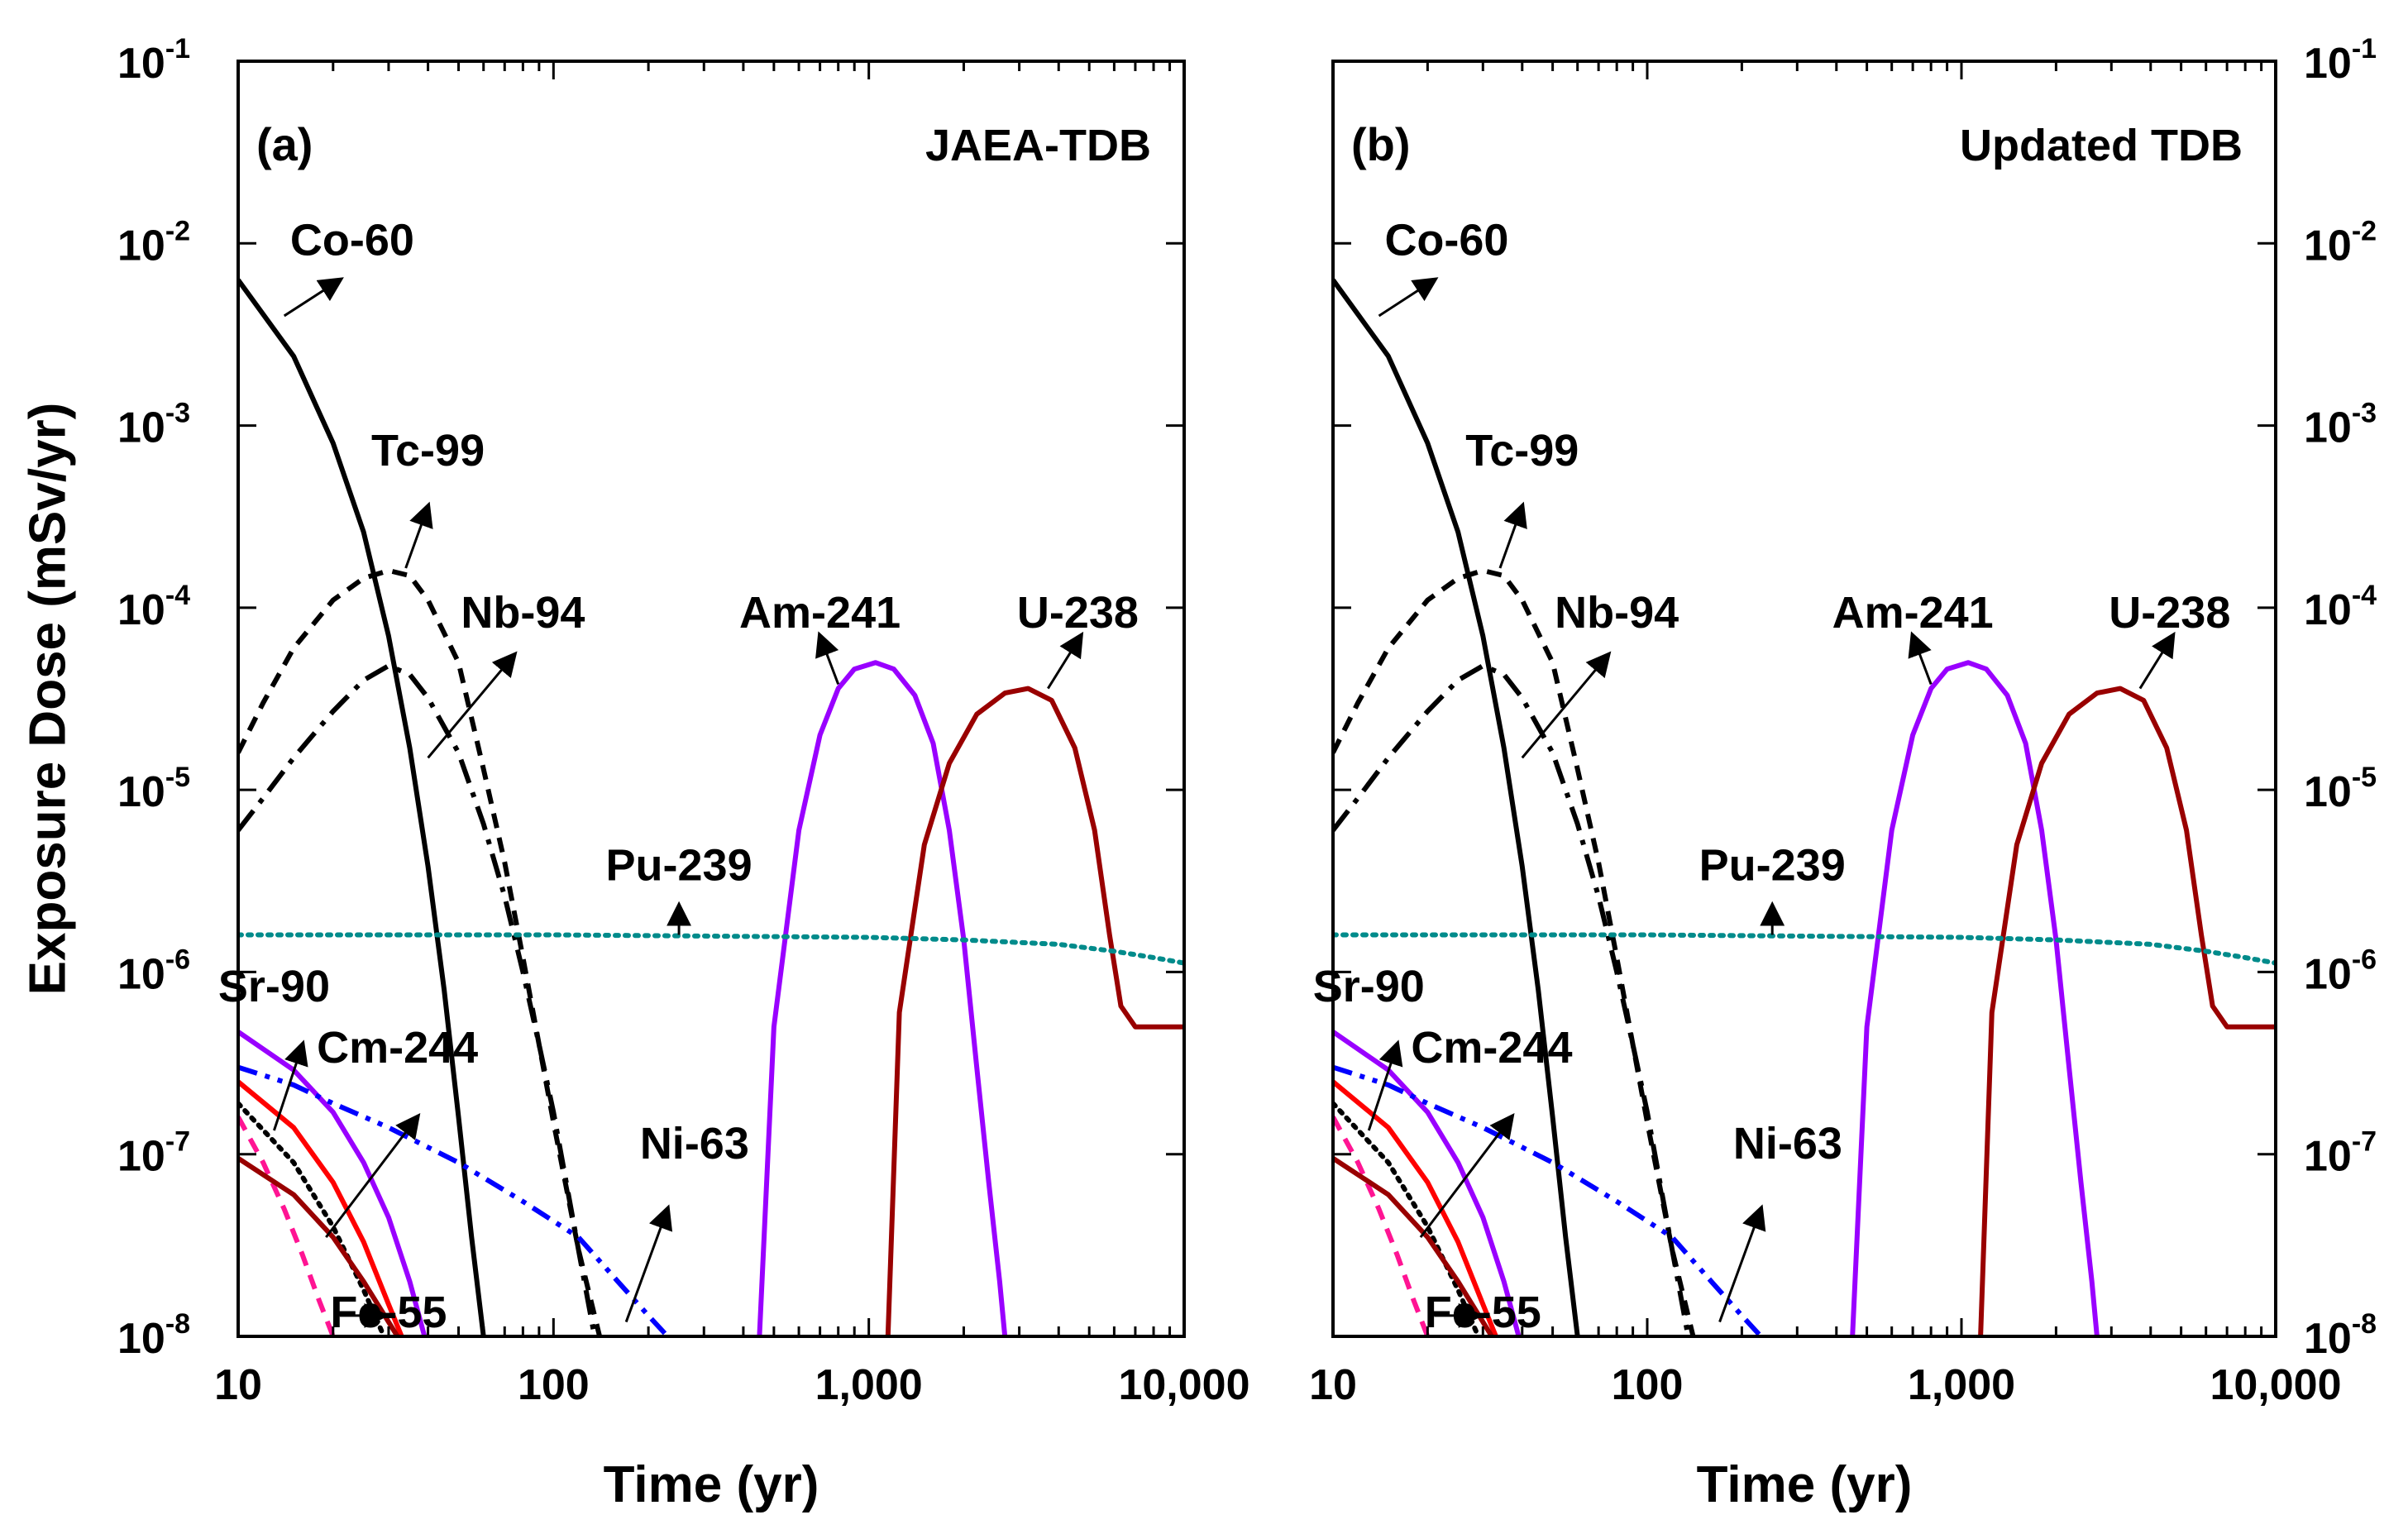 The image size is (2408, 1534). I want to click on panel-label: (b), so click(1381, 144).